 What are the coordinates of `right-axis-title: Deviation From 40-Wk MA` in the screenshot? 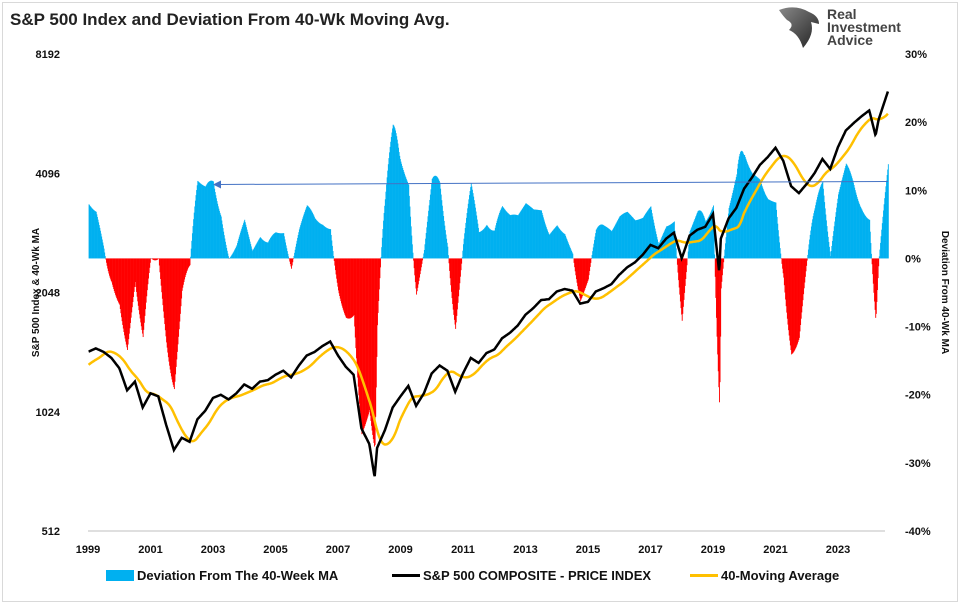 It's located at (944, 292).